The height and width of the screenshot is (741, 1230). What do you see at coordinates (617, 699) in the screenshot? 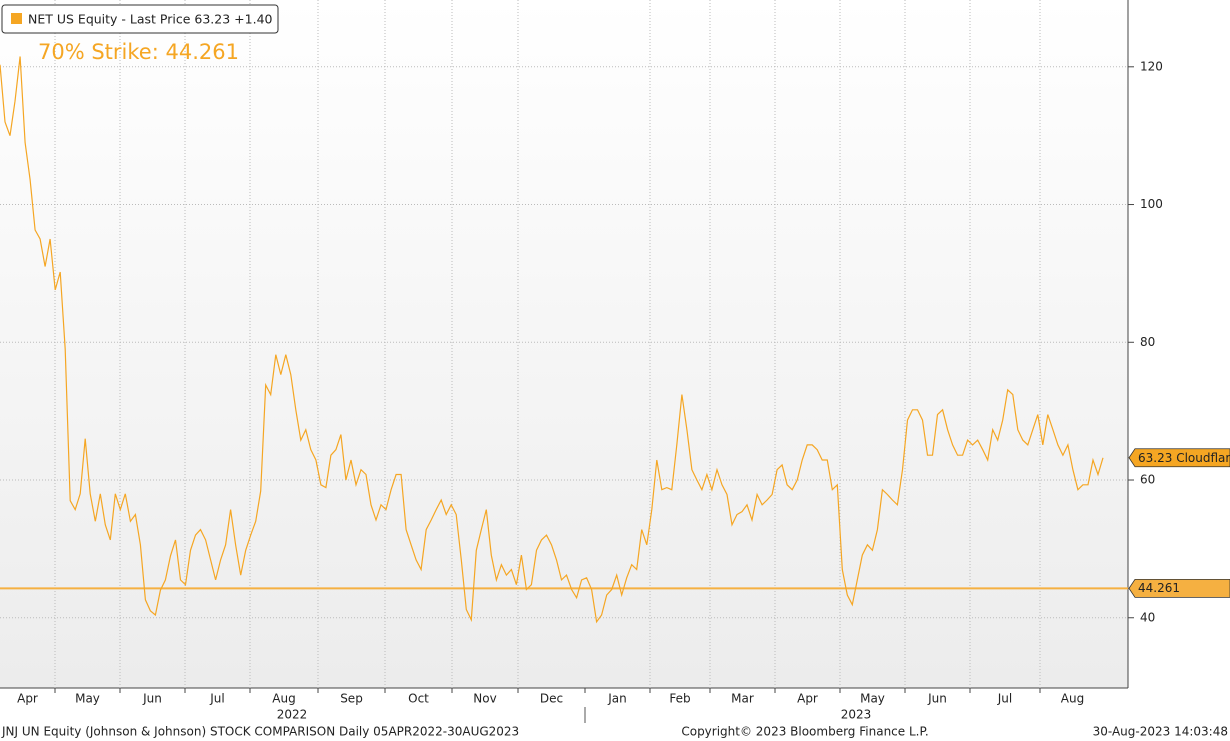
I see `x-tick-label: Jan` at bounding box center [617, 699].